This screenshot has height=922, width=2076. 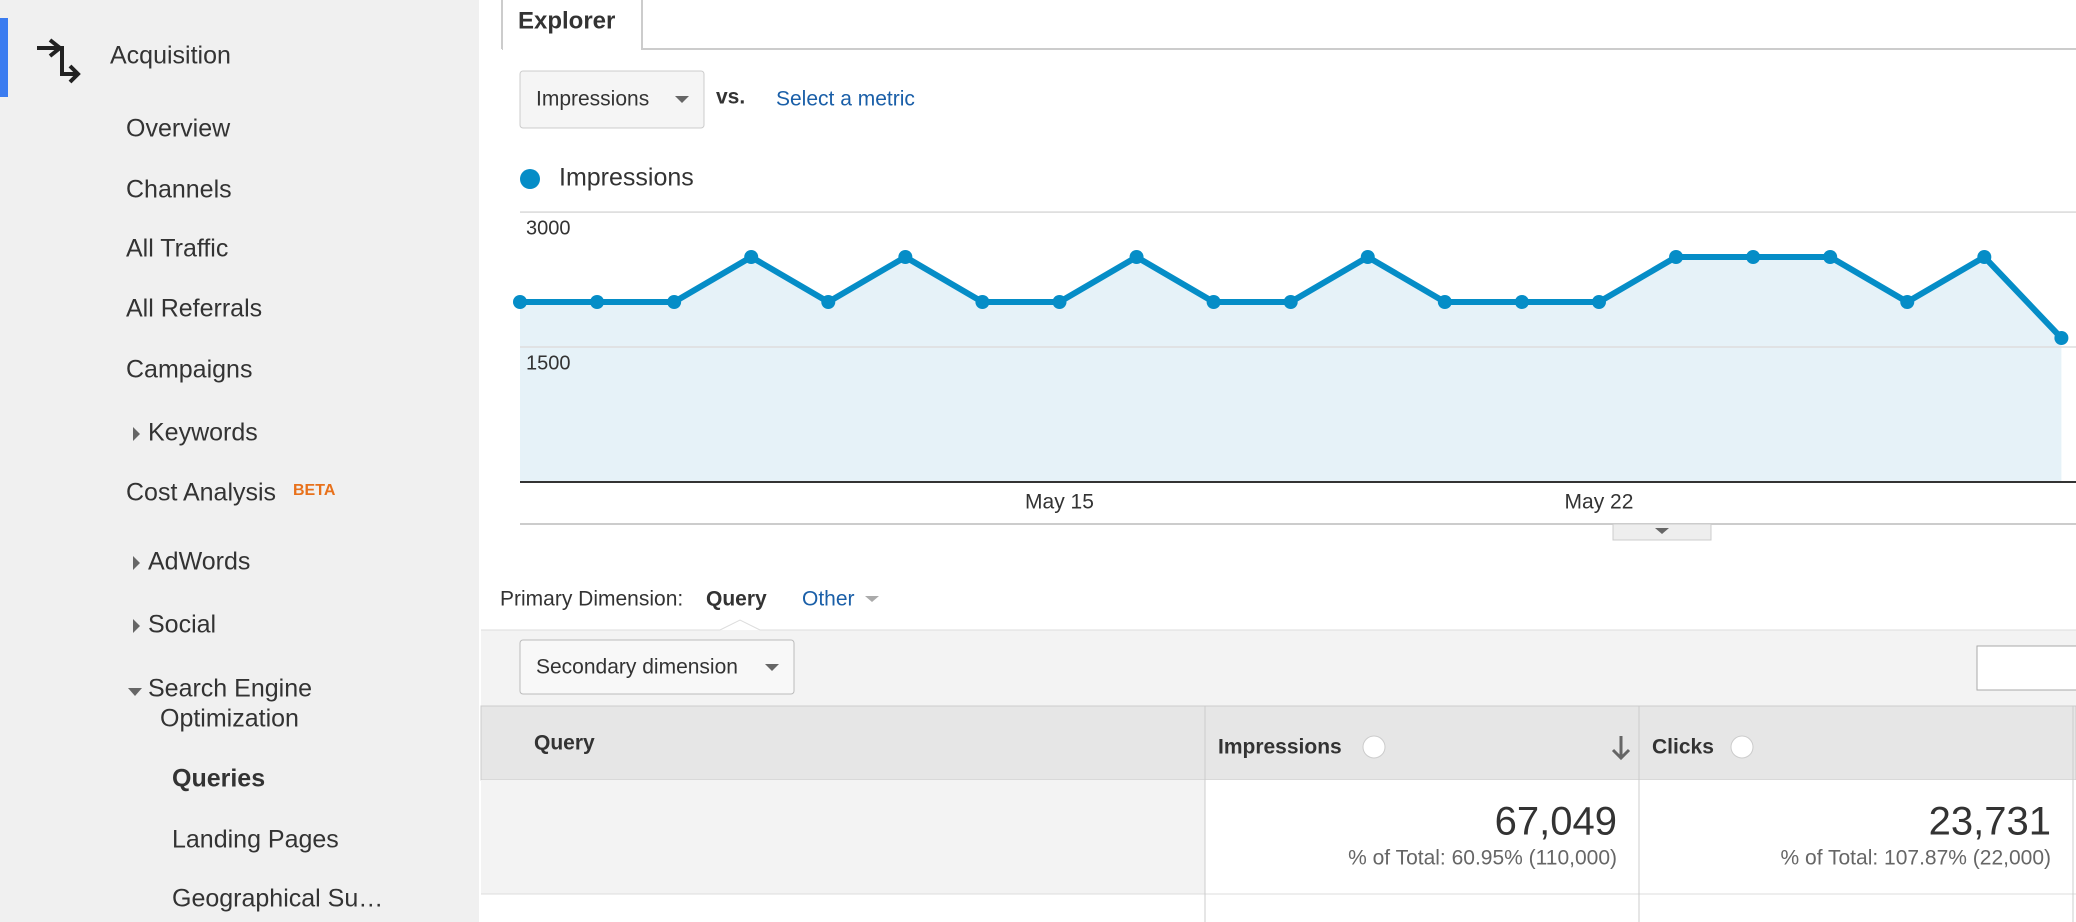 What do you see at coordinates (179, 190) in the screenshot?
I see `nav-item: Channels` at bounding box center [179, 190].